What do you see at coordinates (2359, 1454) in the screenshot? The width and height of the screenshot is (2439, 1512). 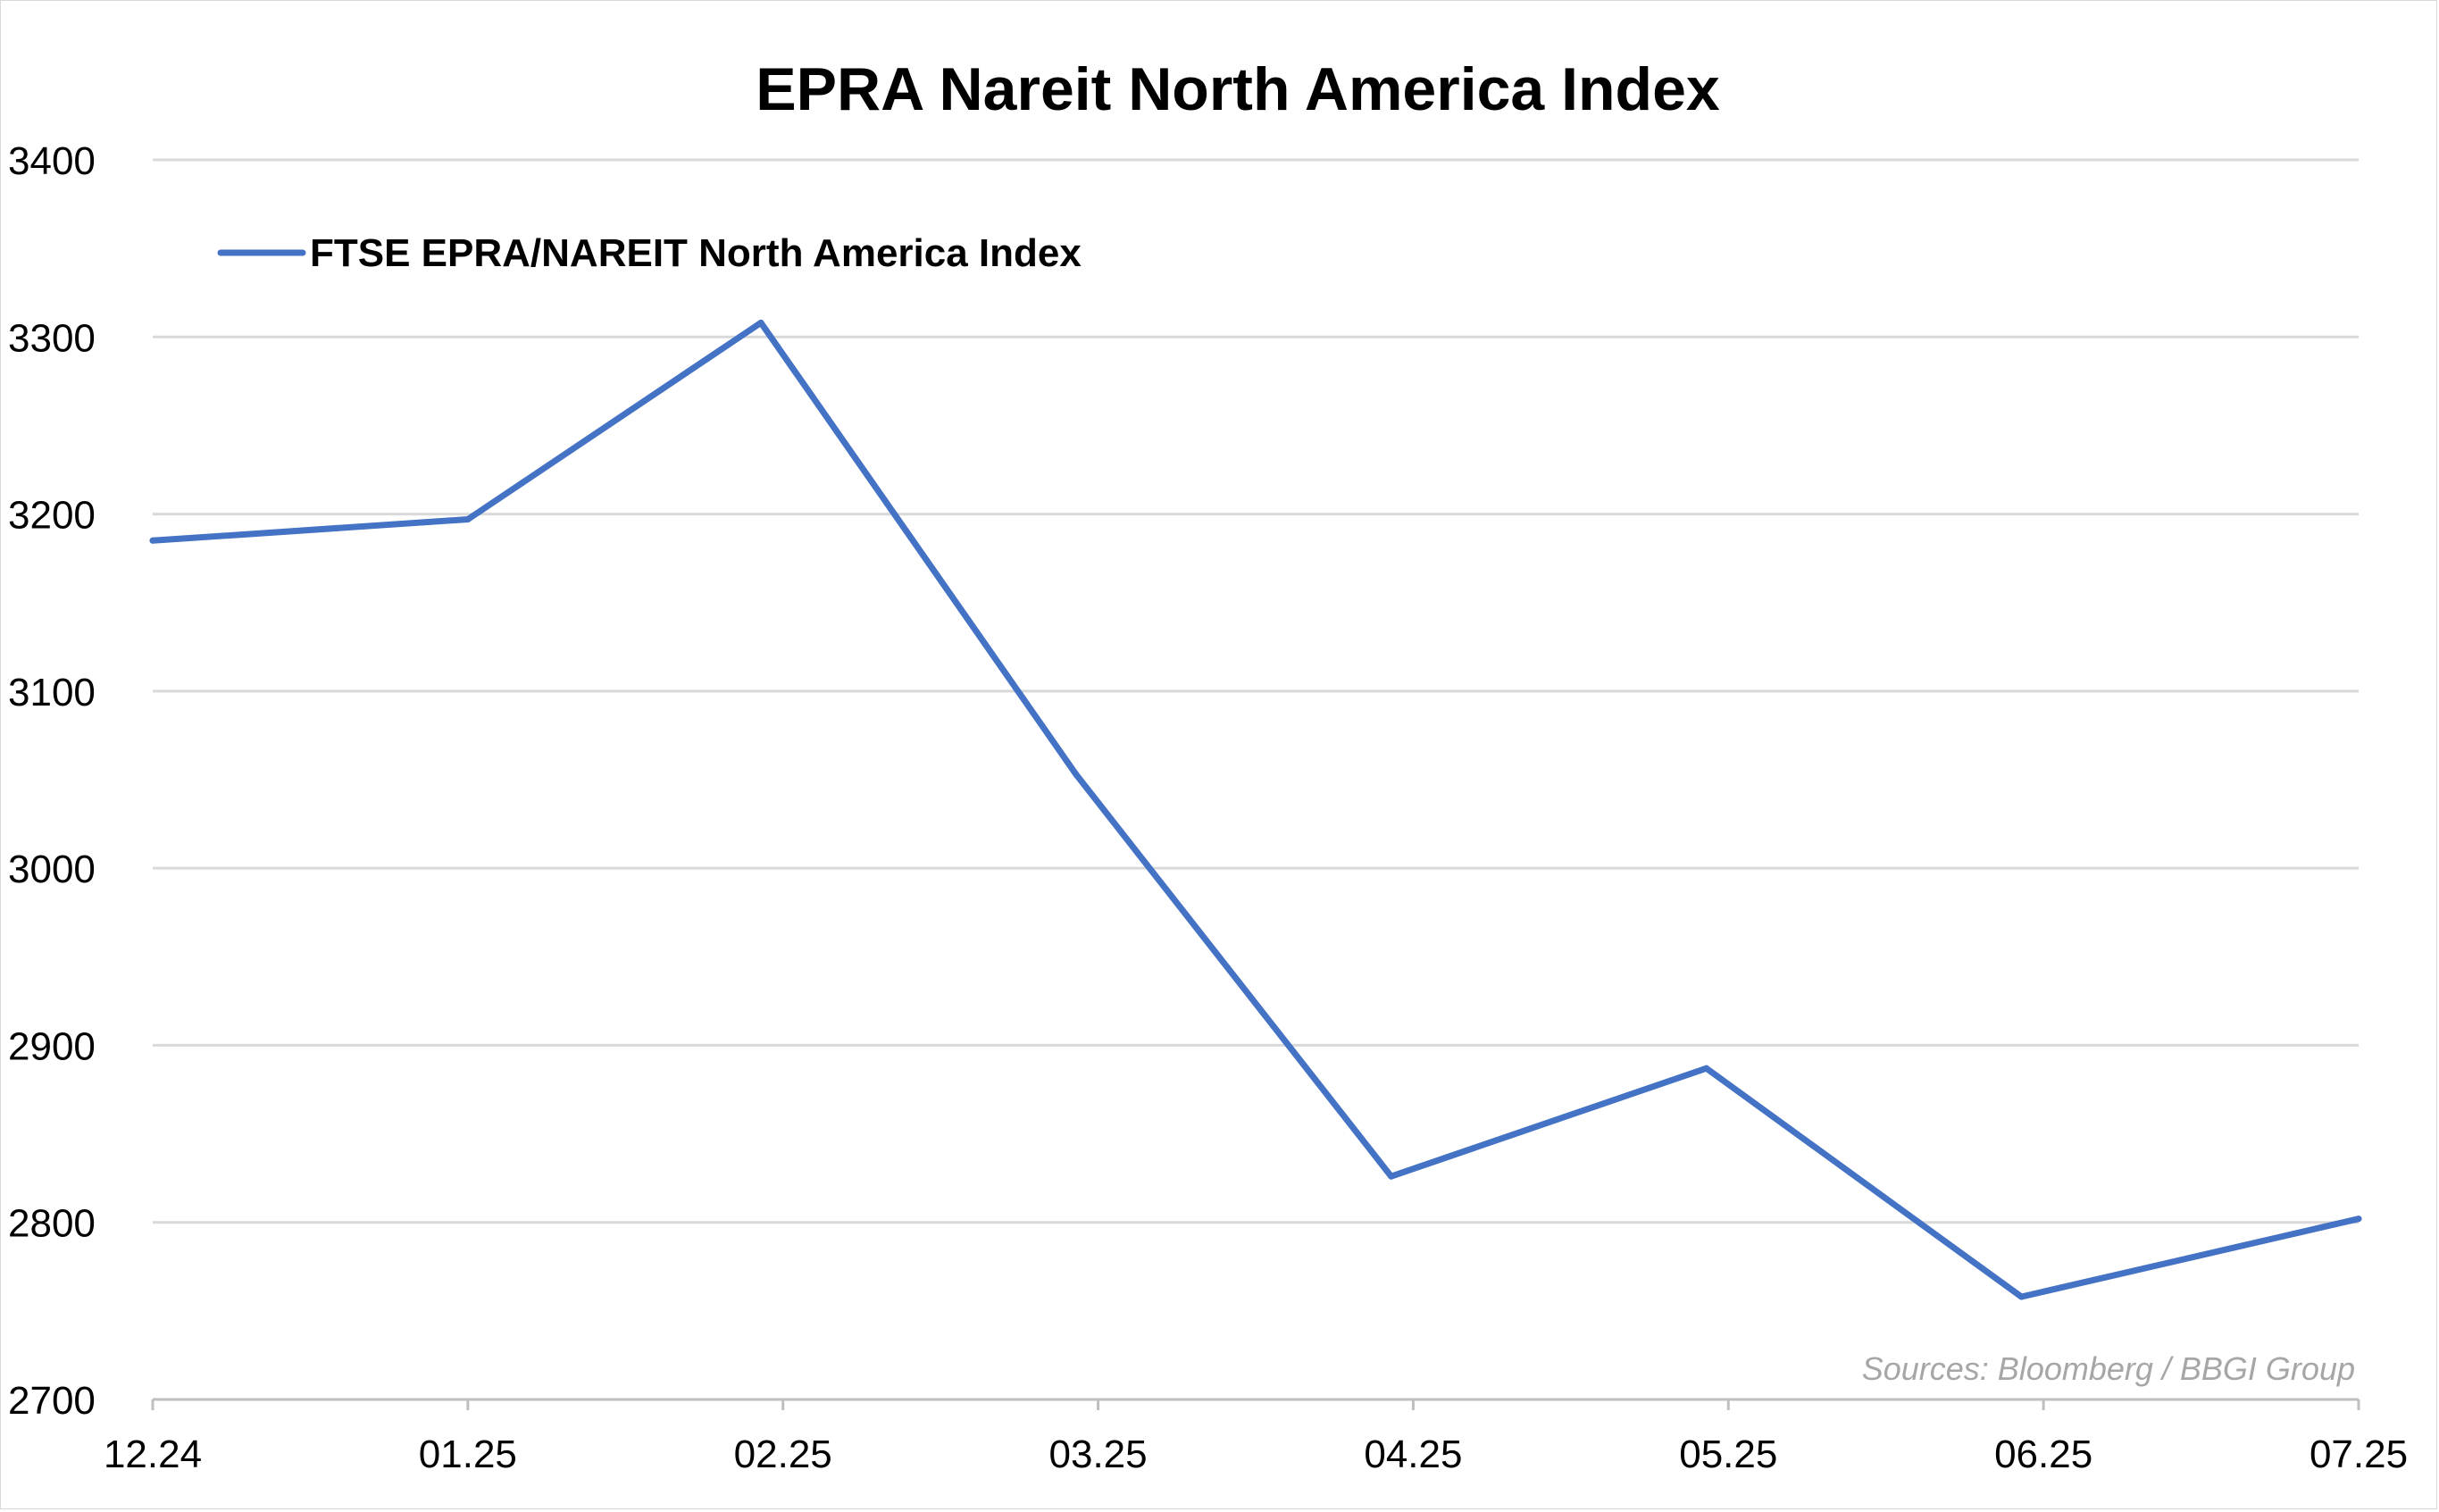 I see `x-tick-label: 07.25` at bounding box center [2359, 1454].